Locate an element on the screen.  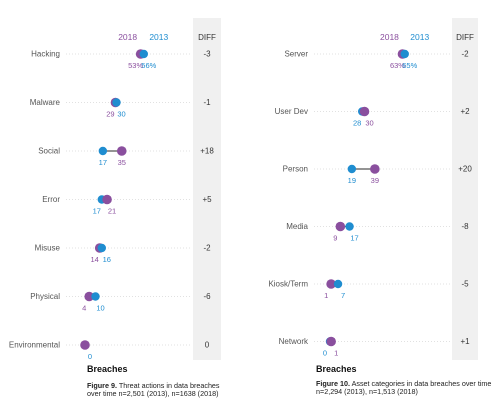
chart2-point-2018-person is located at coordinates (375, 169).